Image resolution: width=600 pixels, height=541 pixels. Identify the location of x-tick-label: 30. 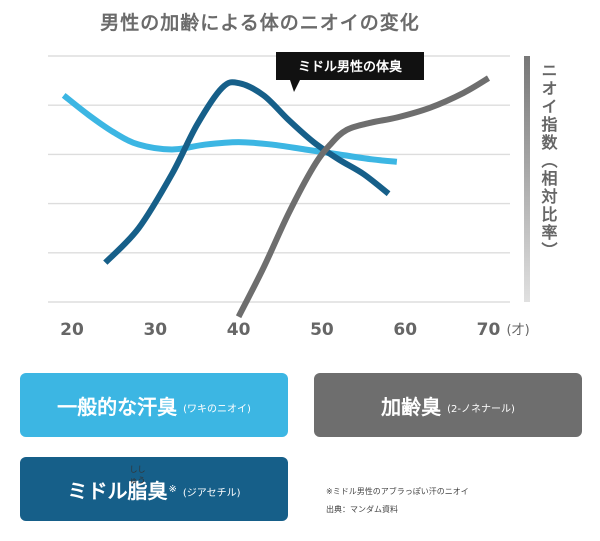
(155, 330).